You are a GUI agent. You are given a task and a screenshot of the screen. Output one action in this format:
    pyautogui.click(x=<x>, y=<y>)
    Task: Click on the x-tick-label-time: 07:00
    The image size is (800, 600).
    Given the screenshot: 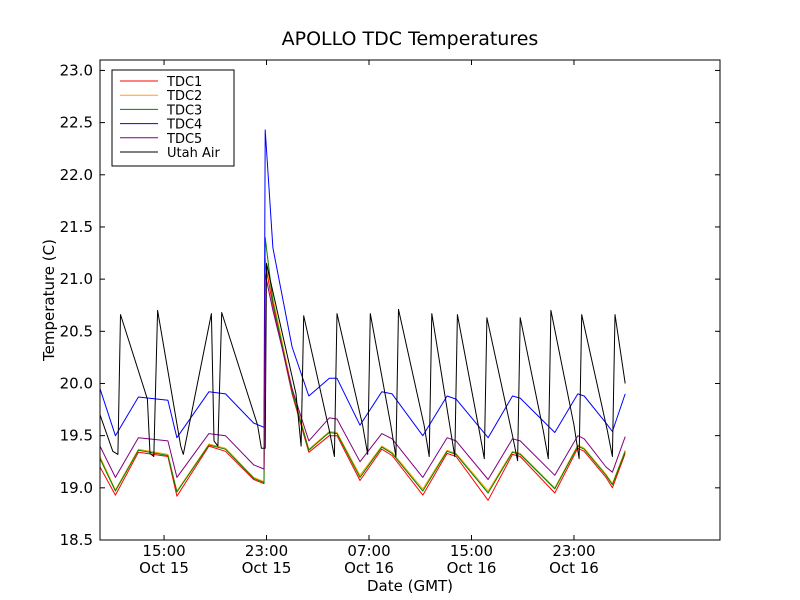 What is the action you would take?
    pyautogui.click(x=368, y=551)
    